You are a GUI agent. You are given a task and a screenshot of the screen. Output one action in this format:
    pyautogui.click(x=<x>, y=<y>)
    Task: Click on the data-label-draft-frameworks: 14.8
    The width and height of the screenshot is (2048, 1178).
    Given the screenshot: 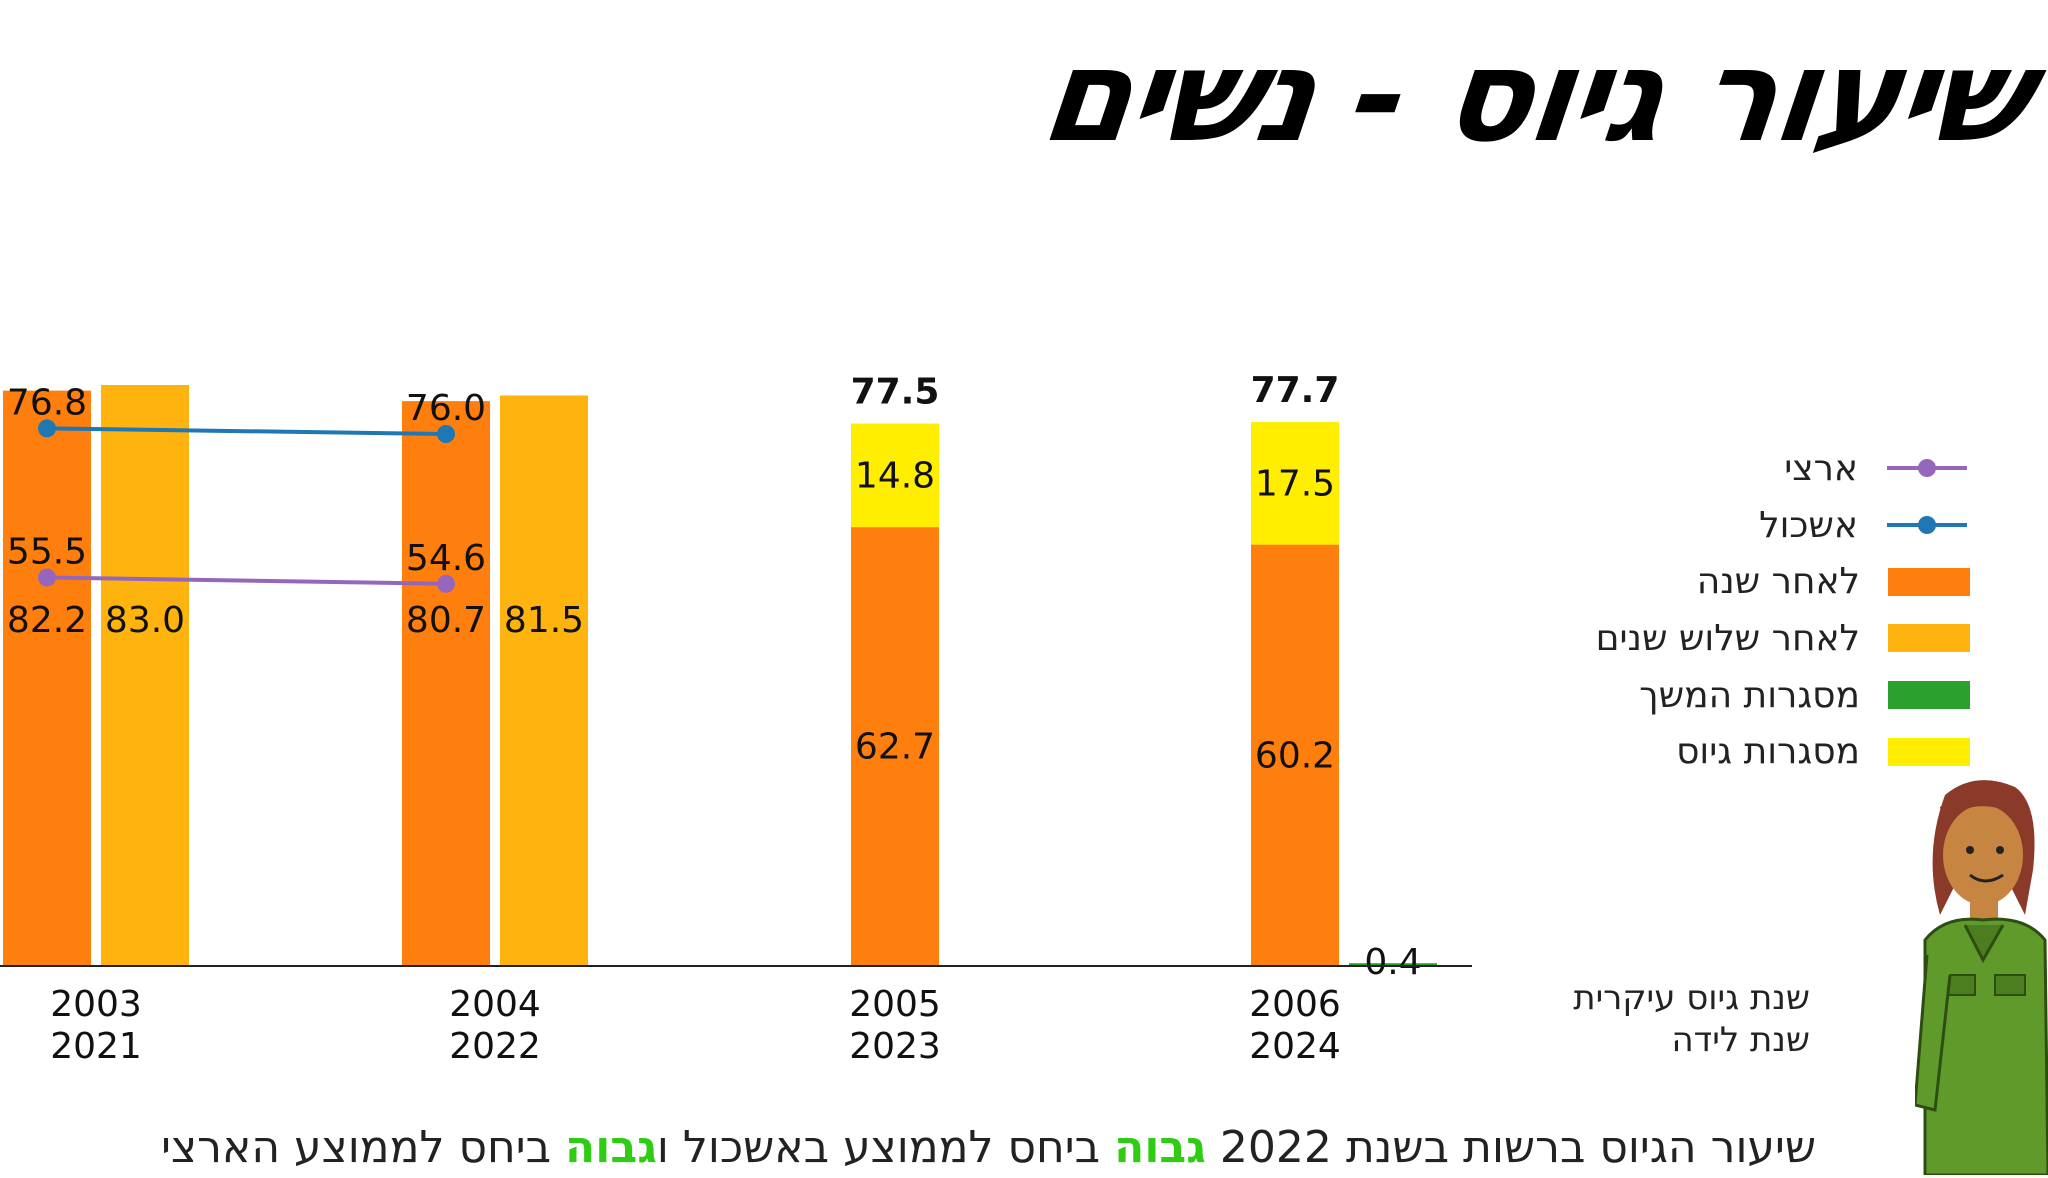 What is the action you would take?
    pyautogui.click(x=895, y=475)
    